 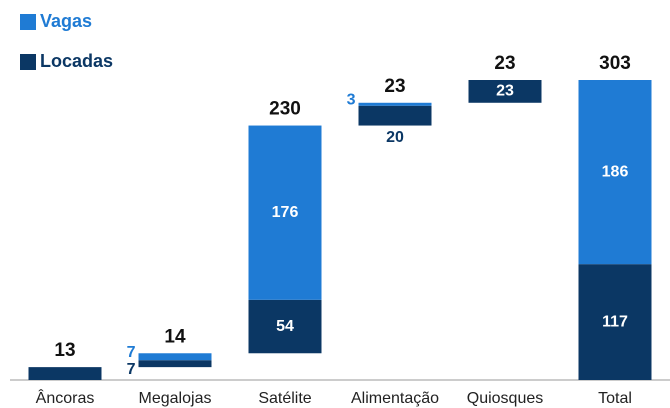 I want to click on total-label: 303, so click(x=615, y=63).